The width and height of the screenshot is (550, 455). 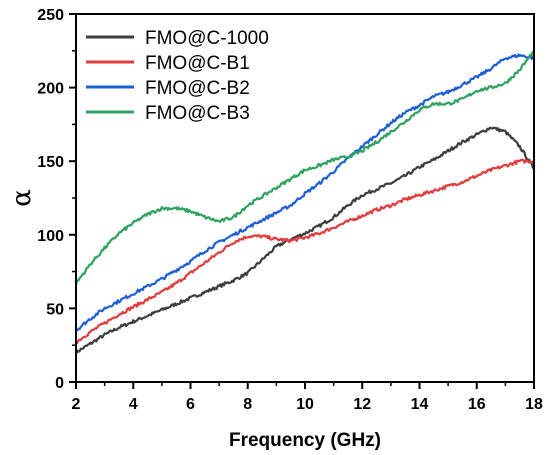 I want to click on x-tick-label: 12, so click(x=362, y=404).